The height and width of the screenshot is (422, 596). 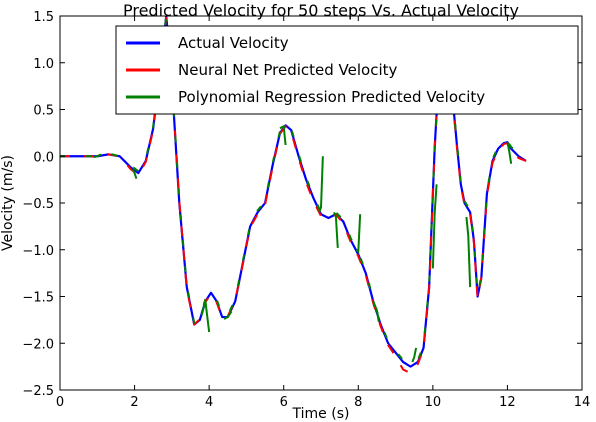 I want to click on y-tick-label: −1.5, so click(x=38, y=298).